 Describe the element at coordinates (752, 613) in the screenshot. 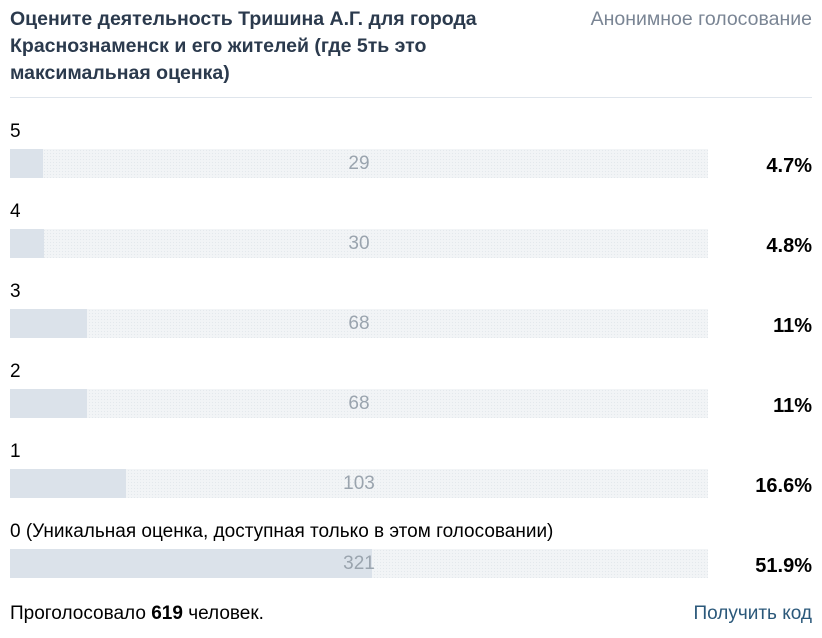

I see `get-code-link: Получить код` at that location.